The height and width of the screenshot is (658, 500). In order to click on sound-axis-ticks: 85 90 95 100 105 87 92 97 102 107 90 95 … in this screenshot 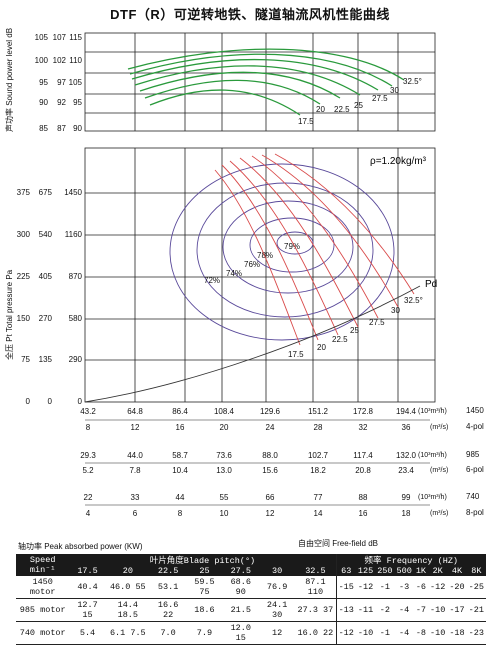, I will do `click(59, 83)`.